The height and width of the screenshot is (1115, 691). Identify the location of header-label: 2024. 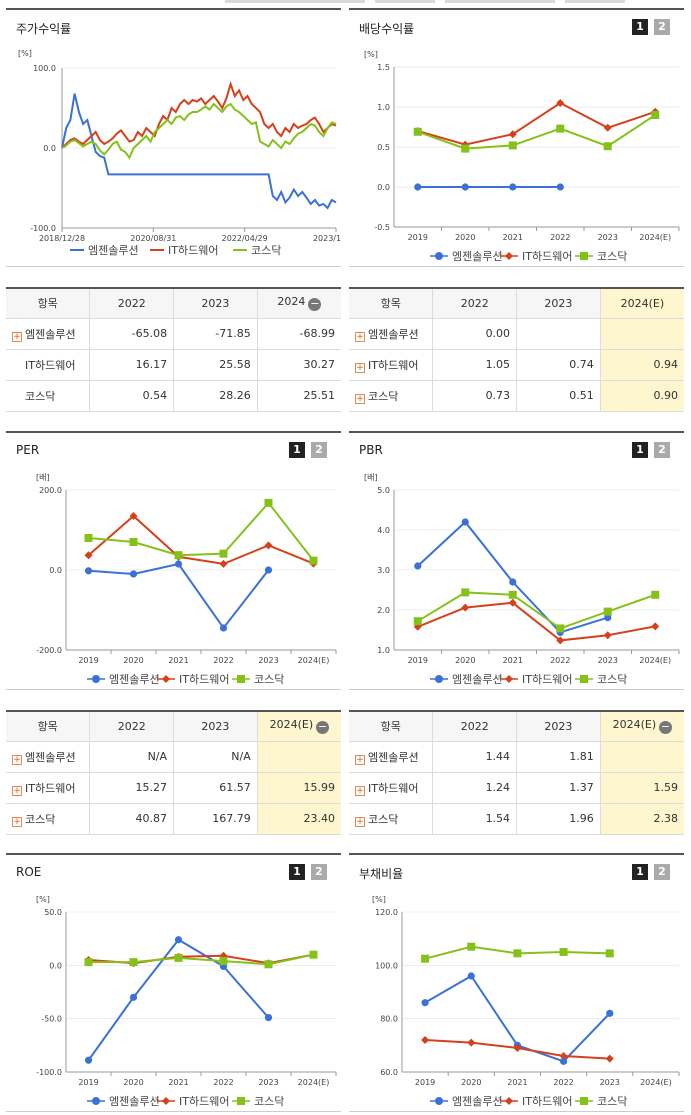
(291, 302).